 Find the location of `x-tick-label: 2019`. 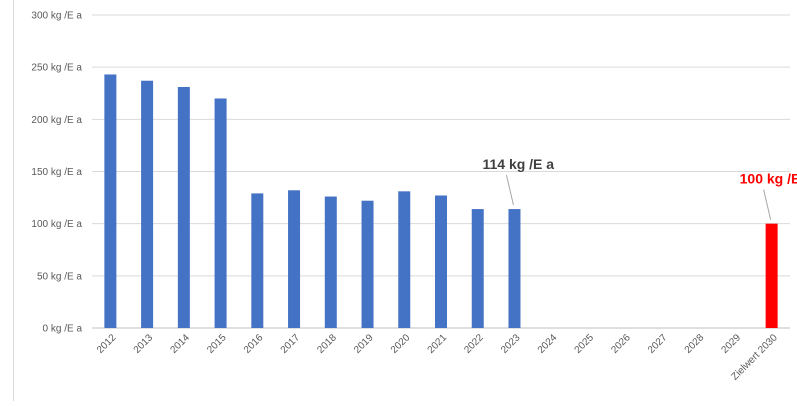

x-tick-label: 2019 is located at coordinates (364, 344).